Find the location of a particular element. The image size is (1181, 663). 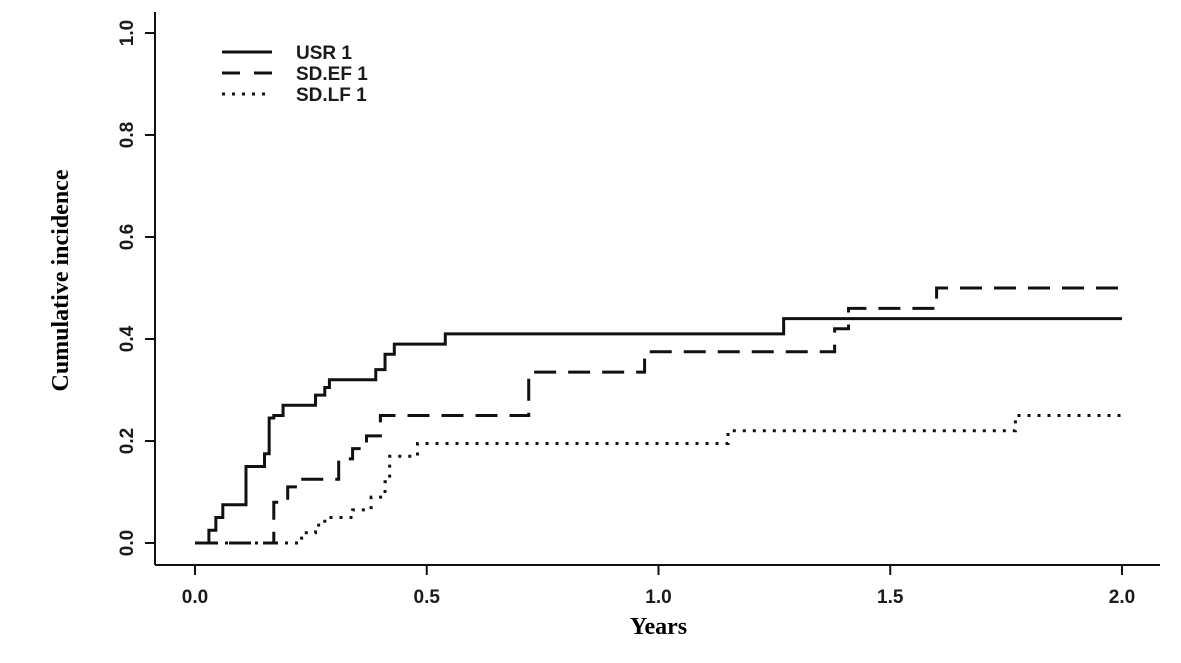

legend-label-2: SD.EF 1 is located at coordinates (332, 74).